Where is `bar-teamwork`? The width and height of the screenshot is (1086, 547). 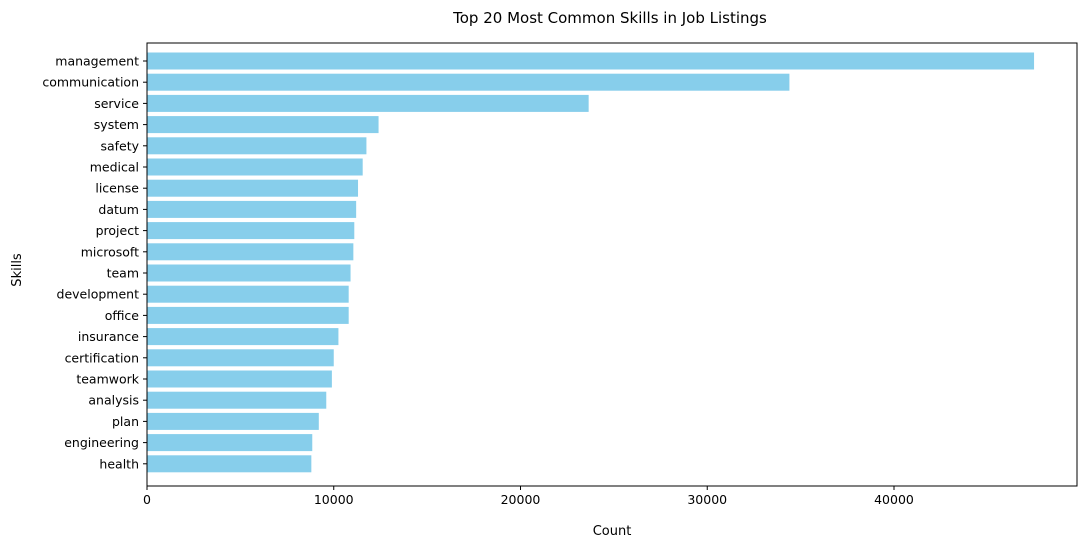 bar-teamwork is located at coordinates (239, 379).